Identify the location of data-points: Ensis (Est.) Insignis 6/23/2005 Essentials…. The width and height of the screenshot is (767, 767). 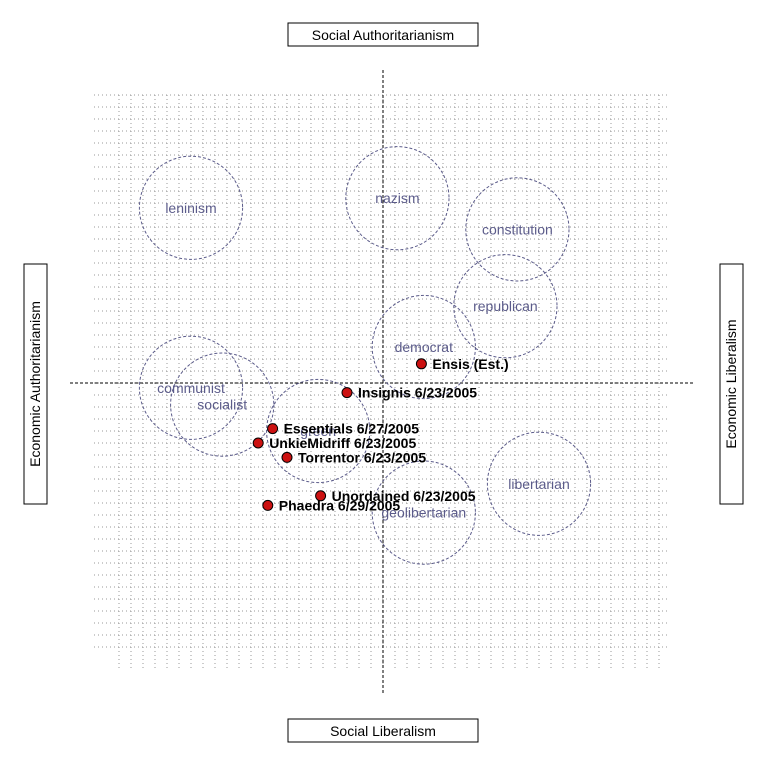
(380, 434).